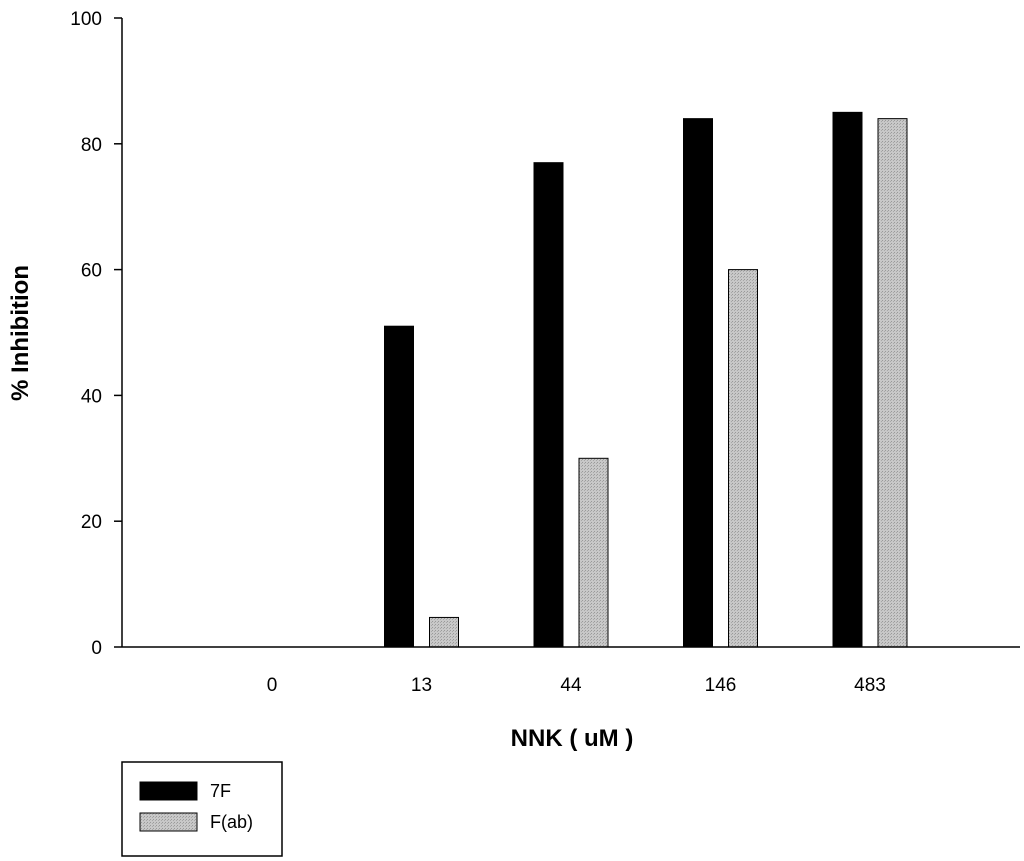 The width and height of the screenshot is (1024, 861). I want to click on legend: 7F F(ab), so click(202, 809).